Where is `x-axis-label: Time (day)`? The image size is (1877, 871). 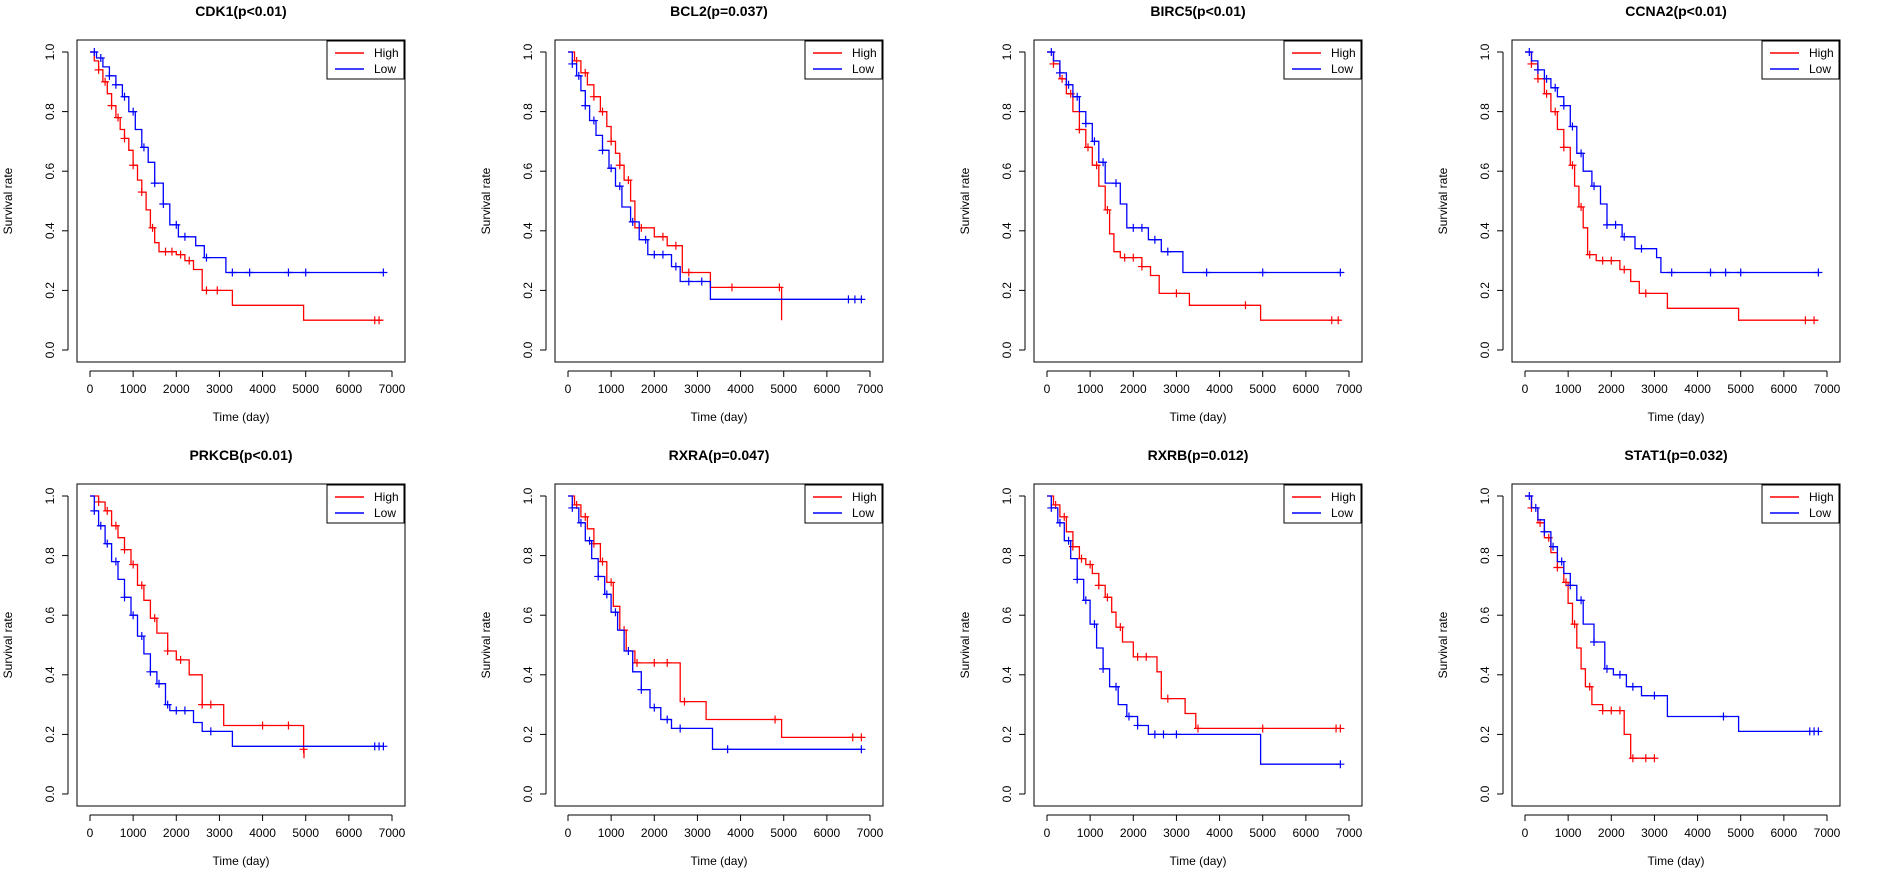 x-axis-label: Time (day) is located at coordinates (1198, 417).